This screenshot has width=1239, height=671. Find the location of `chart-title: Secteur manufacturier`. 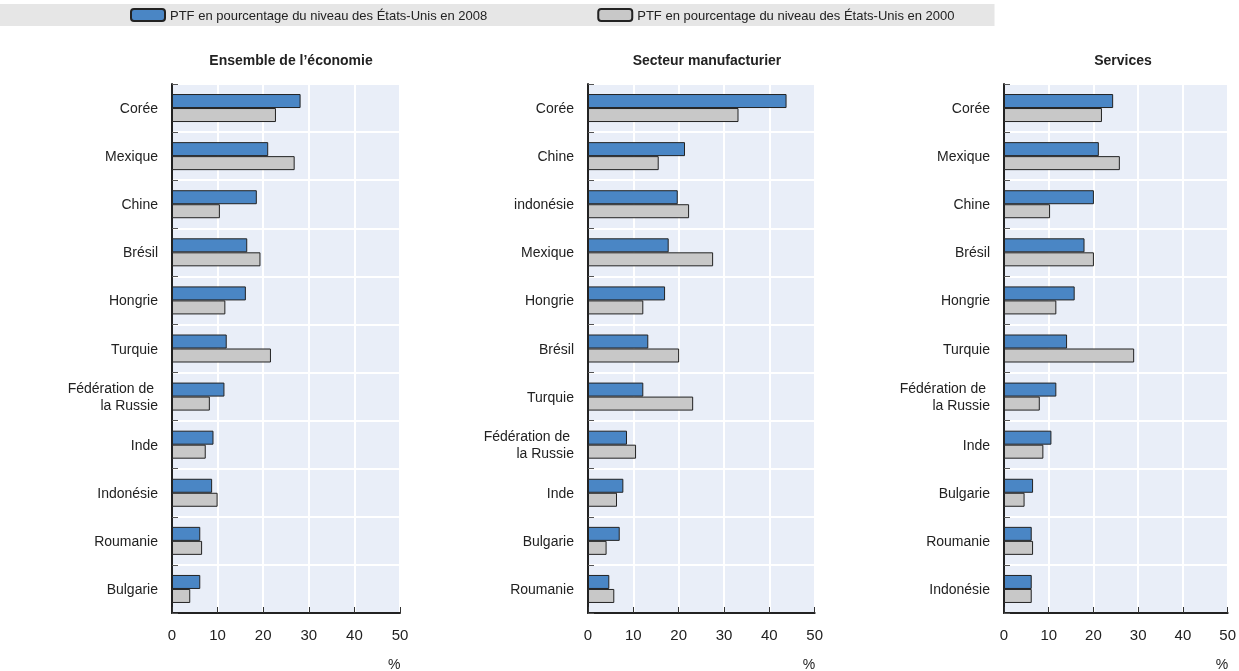

chart-title: Secteur manufacturier is located at coordinates (707, 60).